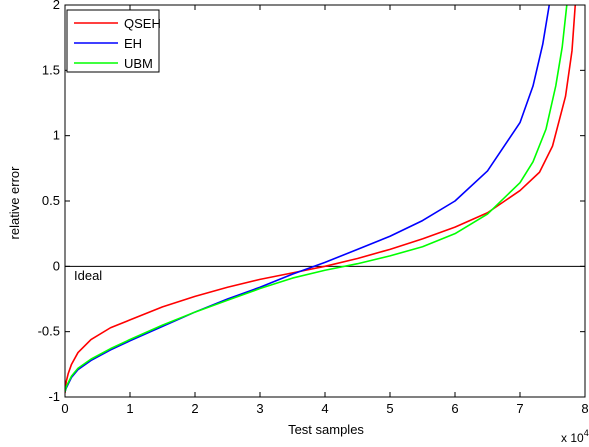 This screenshot has height=447, width=589. Describe the element at coordinates (14, 203) in the screenshot. I see `y-axis-label: relative error` at that location.